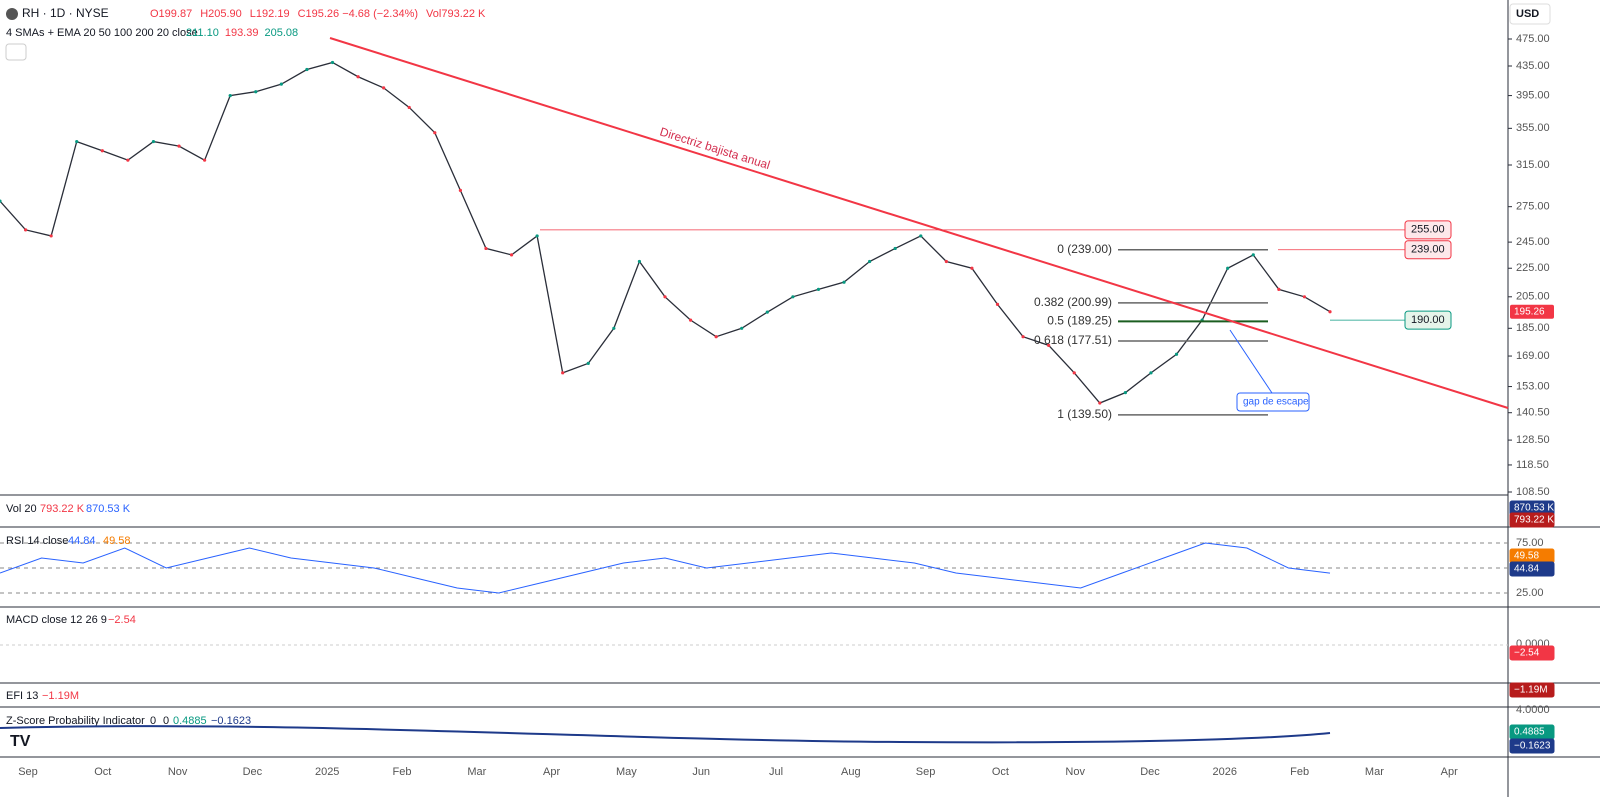  What do you see at coordinates (102, 772) in the screenshot?
I see `x-tick-label: Oct` at bounding box center [102, 772].